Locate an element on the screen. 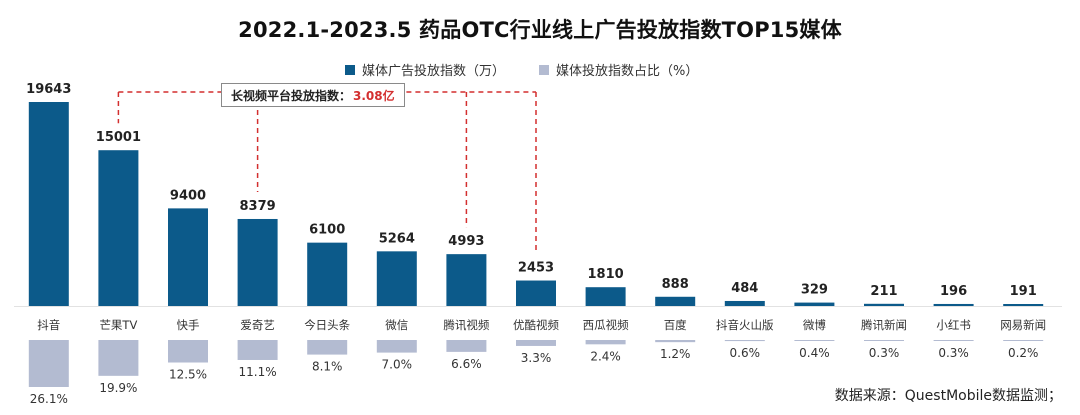 Image resolution: width=1080 pixels, height=415 pixels. bar-value-label: 196 is located at coordinates (953, 291).